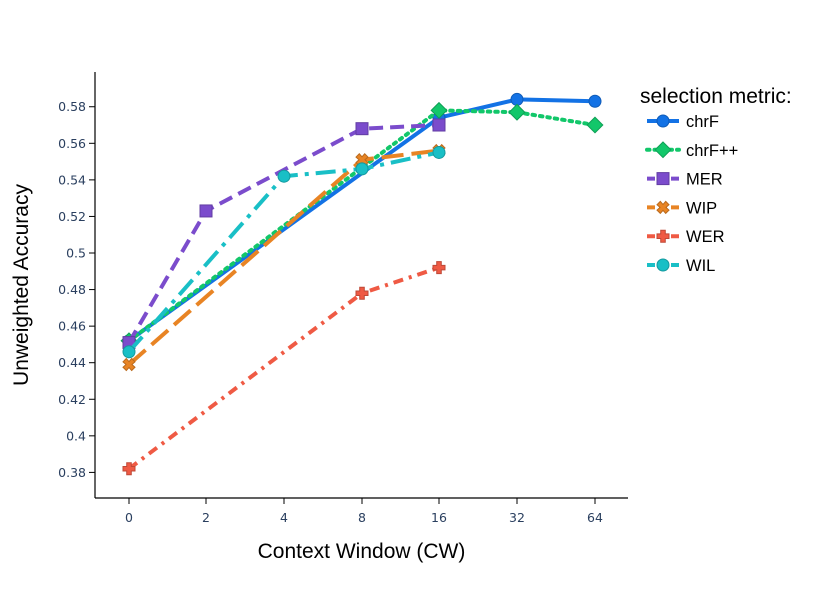 This screenshot has height=593, width=831. I want to click on x-axis: 0 2 4 8 16 32 64, so click(361, 511).